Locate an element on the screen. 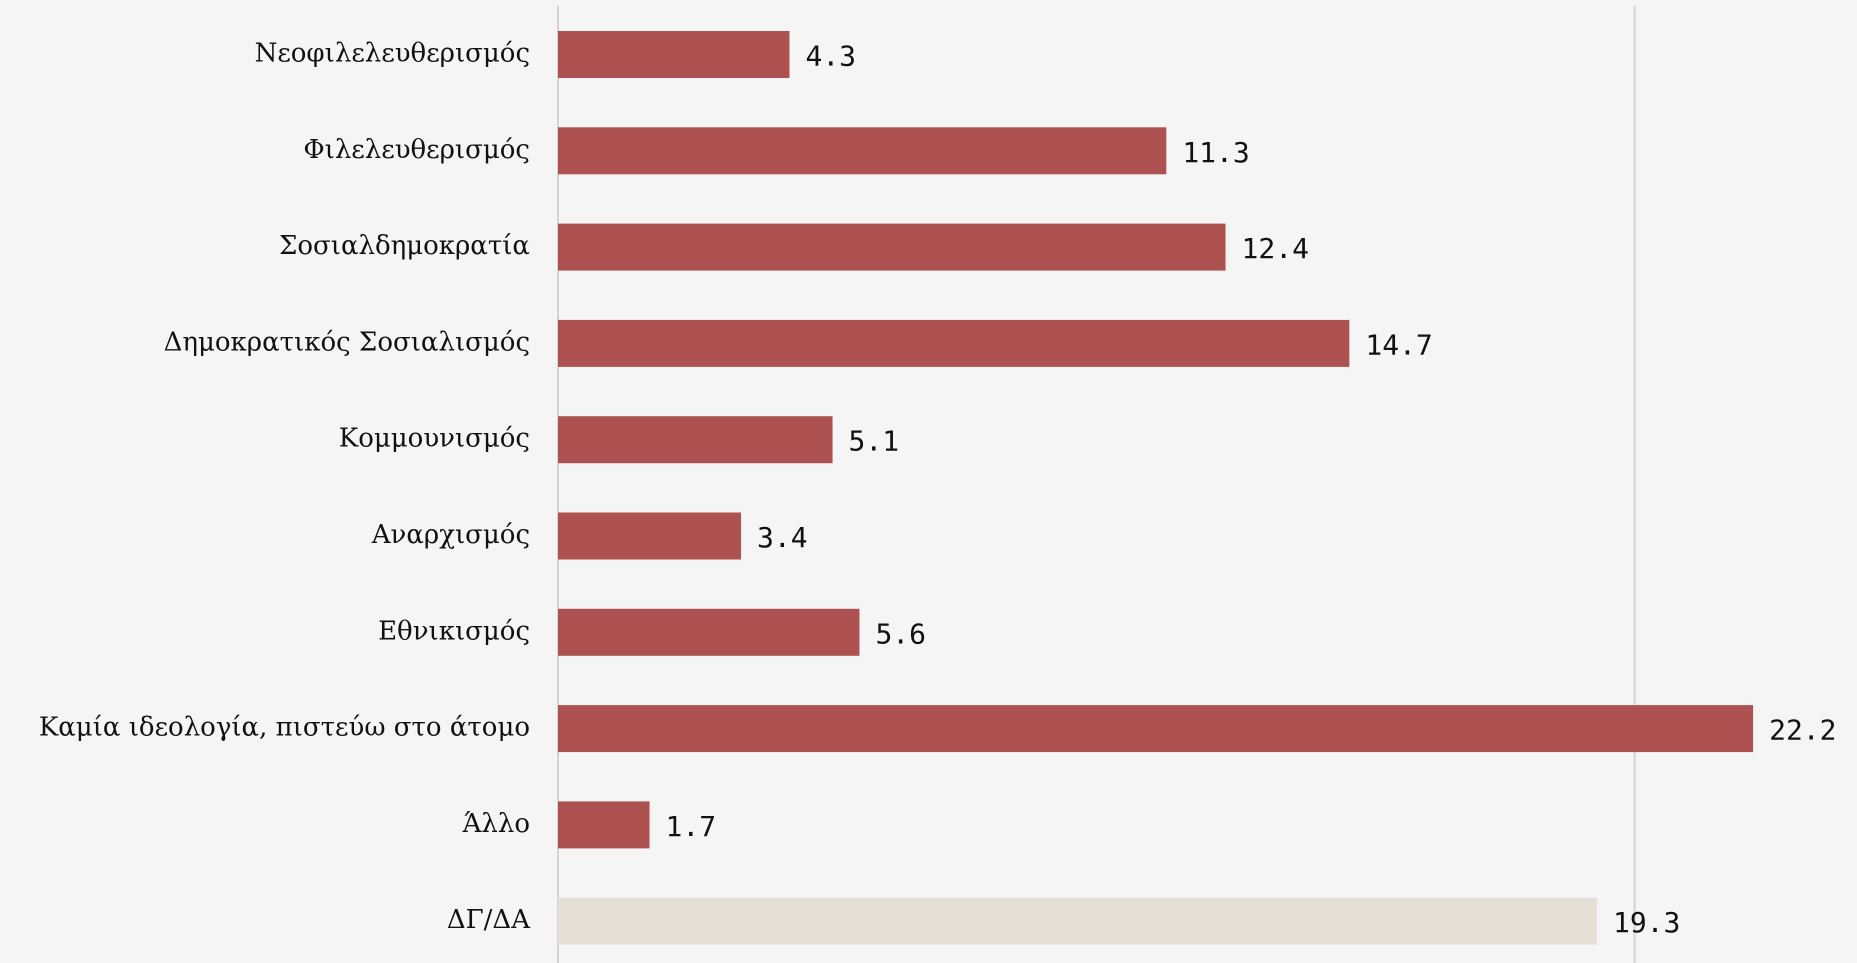 This screenshot has width=1857, height=963. value-label: 1.7 is located at coordinates (691, 826).